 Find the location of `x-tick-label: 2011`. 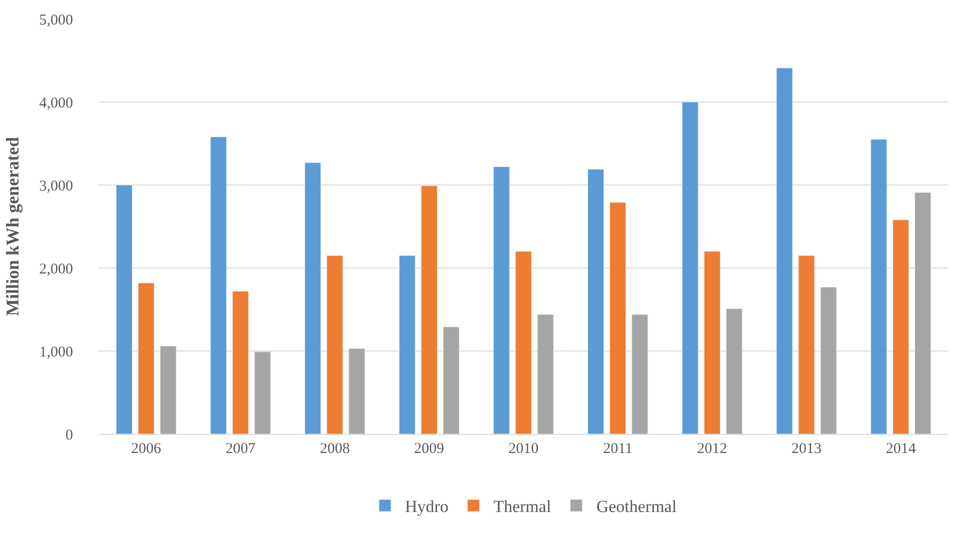

x-tick-label: 2011 is located at coordinates (618, 449).